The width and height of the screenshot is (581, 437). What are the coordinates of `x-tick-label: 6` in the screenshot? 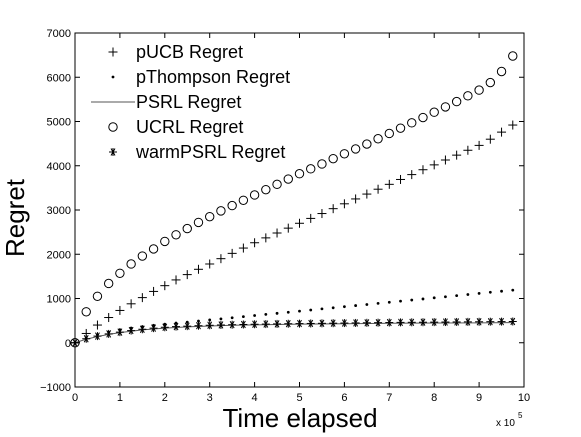 It's located at (344, 398).